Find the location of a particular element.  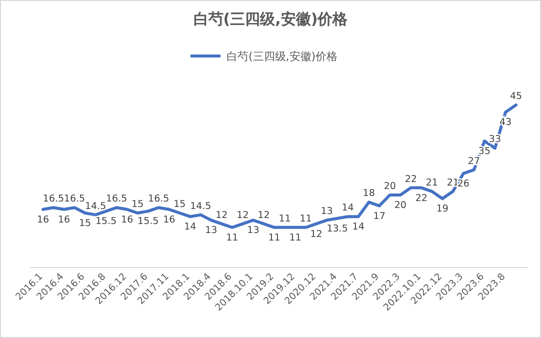

chart-title: 白芍(三四级,安徽)价格 is located at coordinates (271, 19).